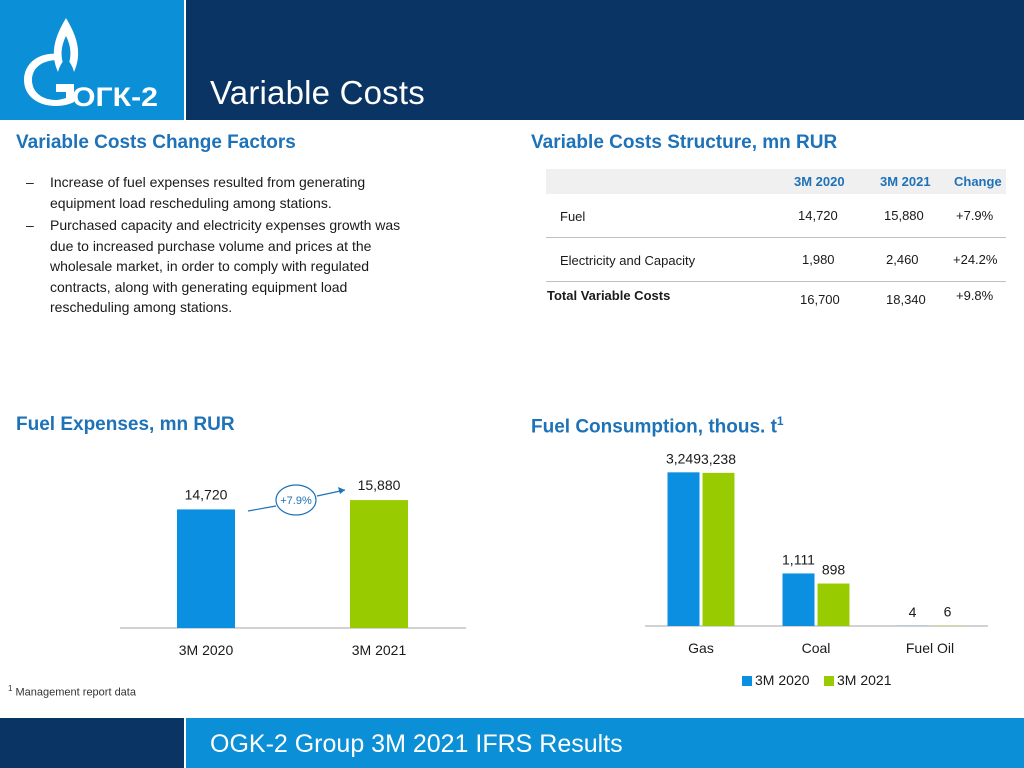 The height and width of the screenshot is (768, 1024). I want to click on category-label: Coal, so click(816, 648).